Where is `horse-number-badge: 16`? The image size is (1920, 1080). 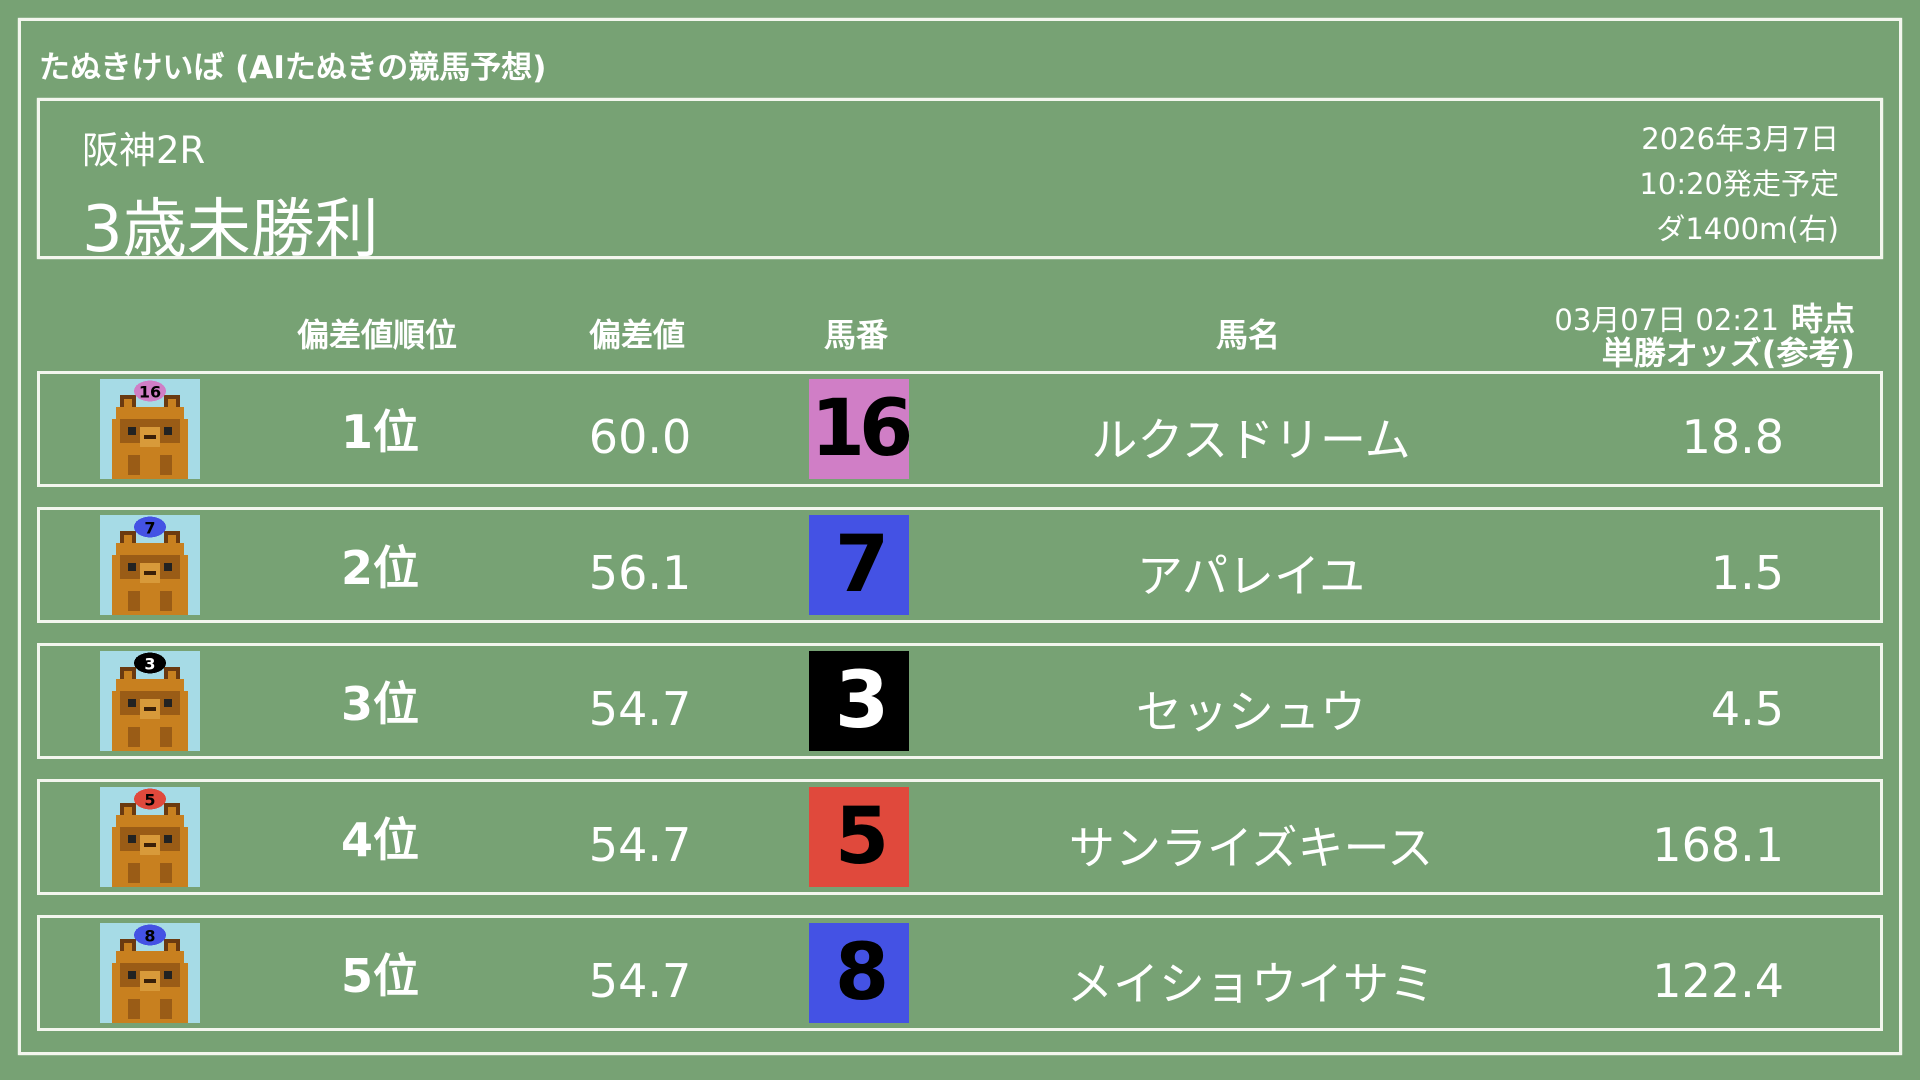 horse-number-badge: 16 is located at coordinates (861, 429).